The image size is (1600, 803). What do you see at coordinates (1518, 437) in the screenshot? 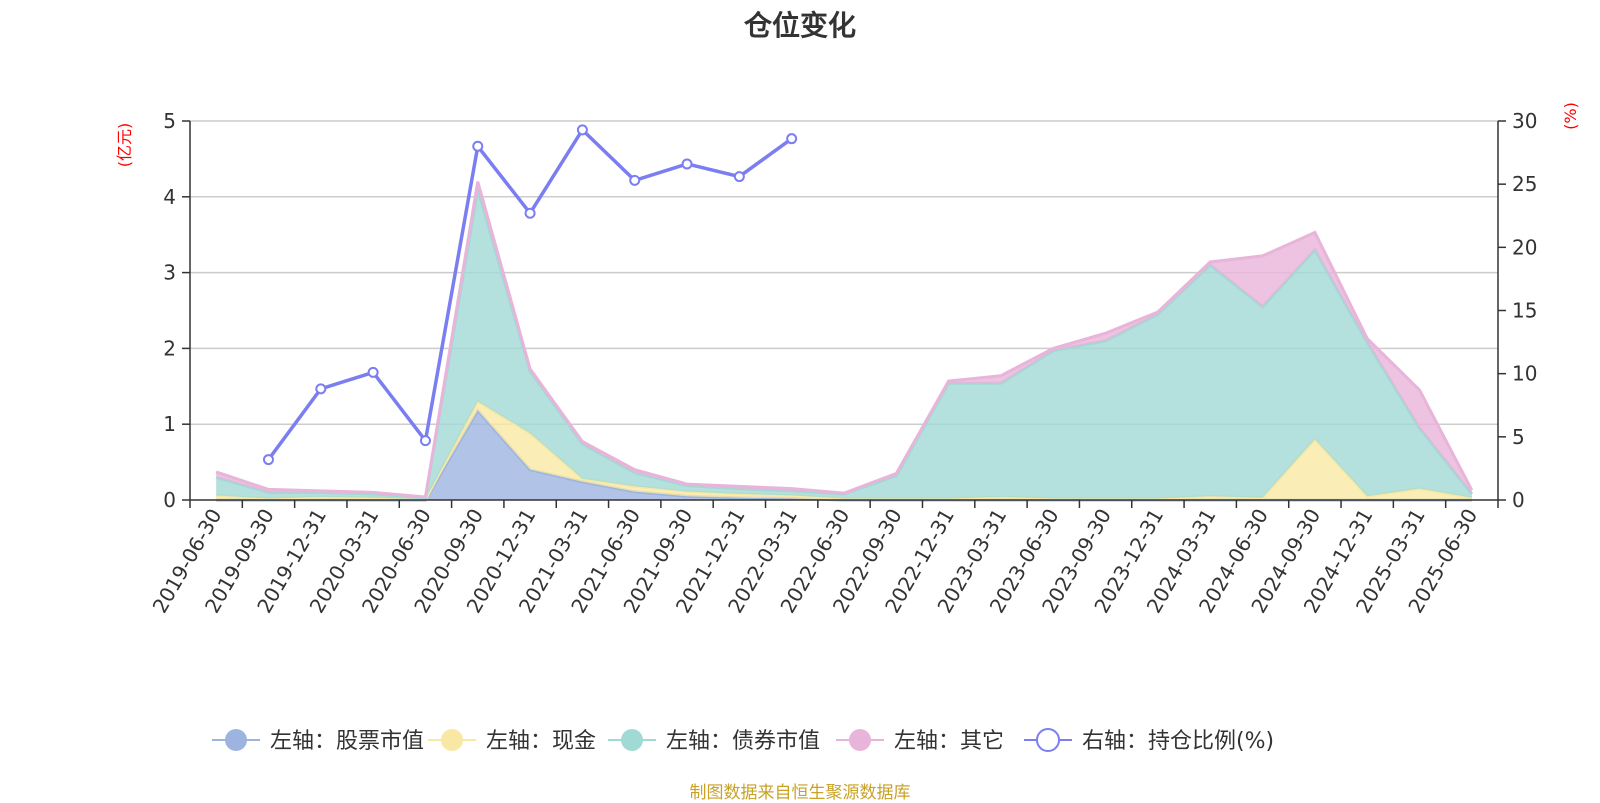
I see `right-tick-label: 5` at bounding box center [1518, 437].